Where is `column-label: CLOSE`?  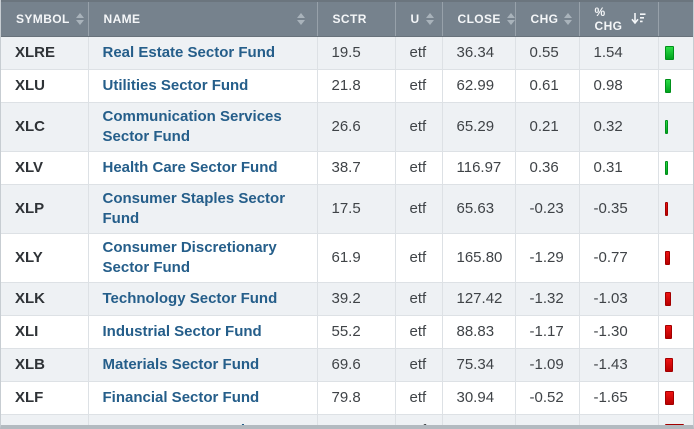
column-label: CLOSE is located at coordinates (479, 18).